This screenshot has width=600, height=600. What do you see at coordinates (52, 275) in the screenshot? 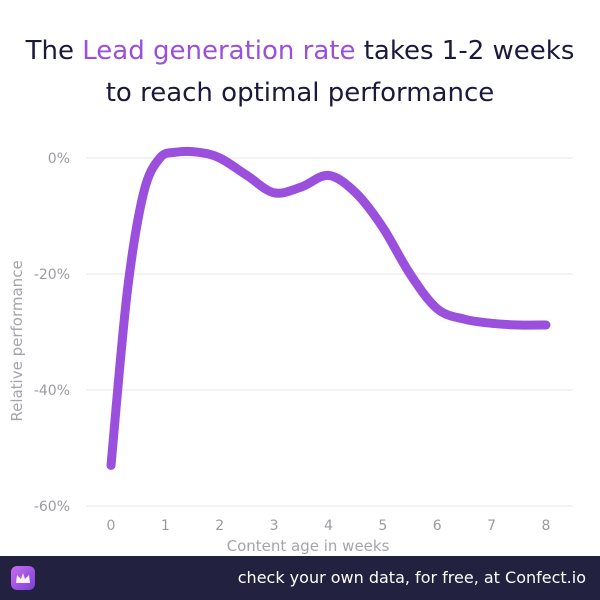
I see `y-tick-label: -20%` at bounding box center [52, 275].